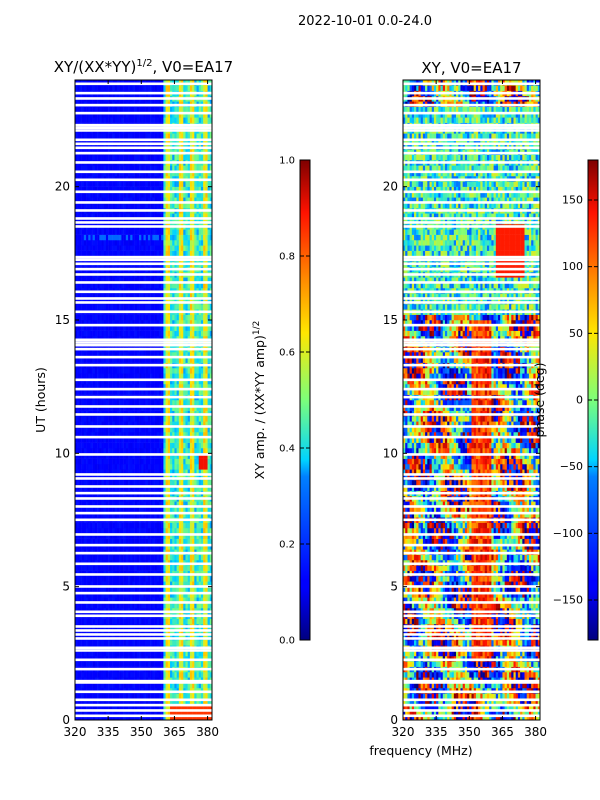 This screenshot has height=800, width=600. I want to click on amplitude-title-exponent: 1/2, so click(144, 63).